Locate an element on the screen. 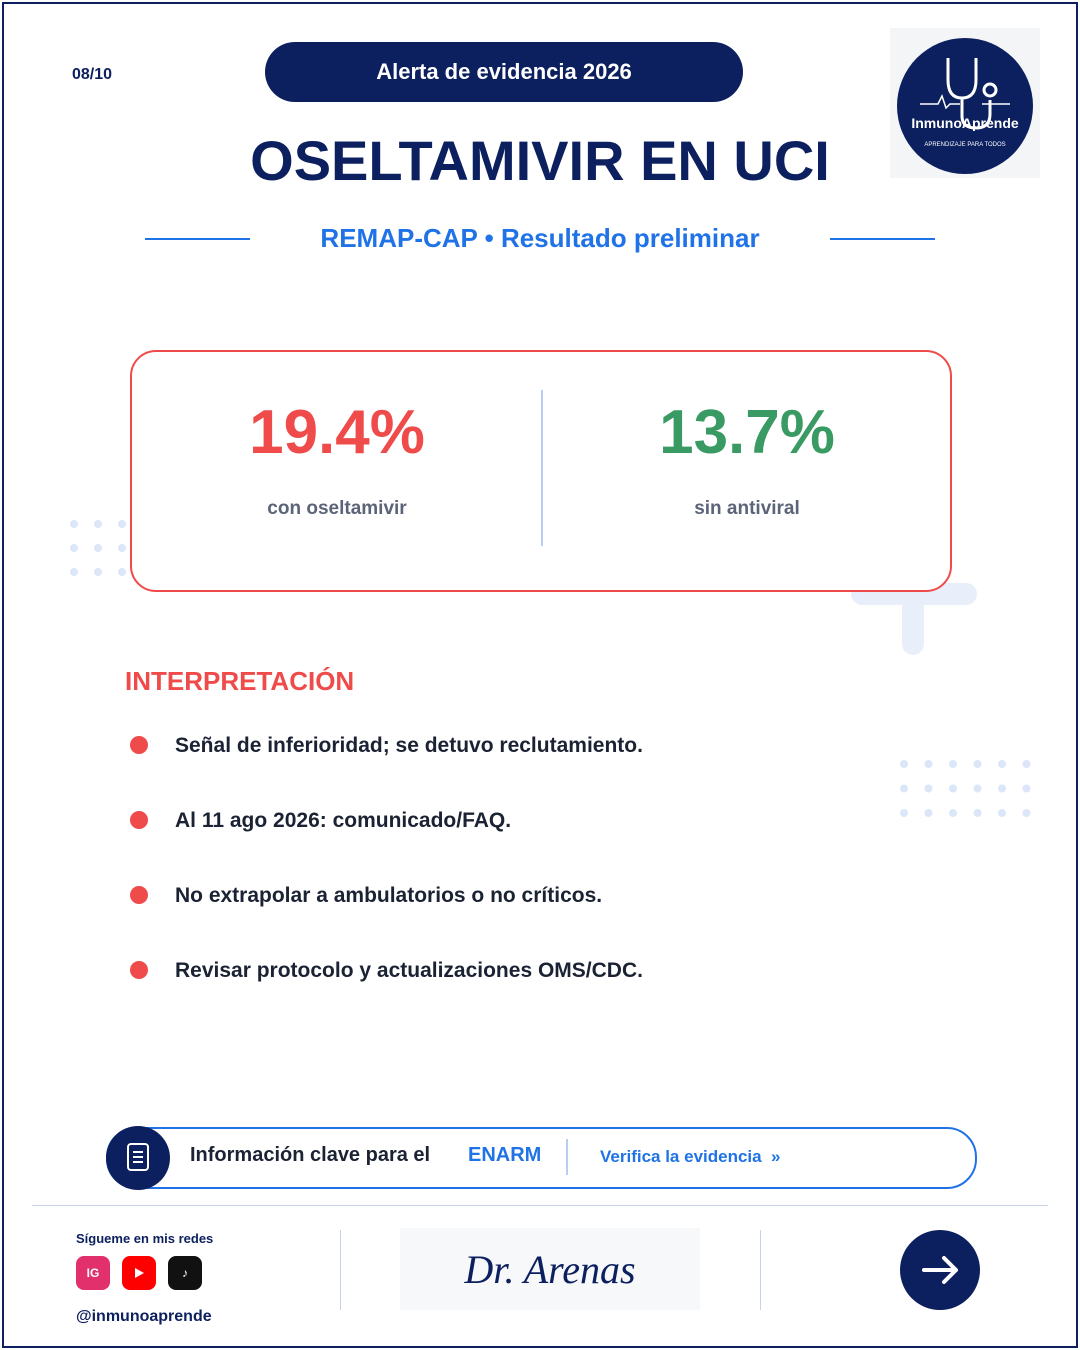 The image size is (1080, 1350). handle: @inmunoaprende is located at coordinates (144, 1316).